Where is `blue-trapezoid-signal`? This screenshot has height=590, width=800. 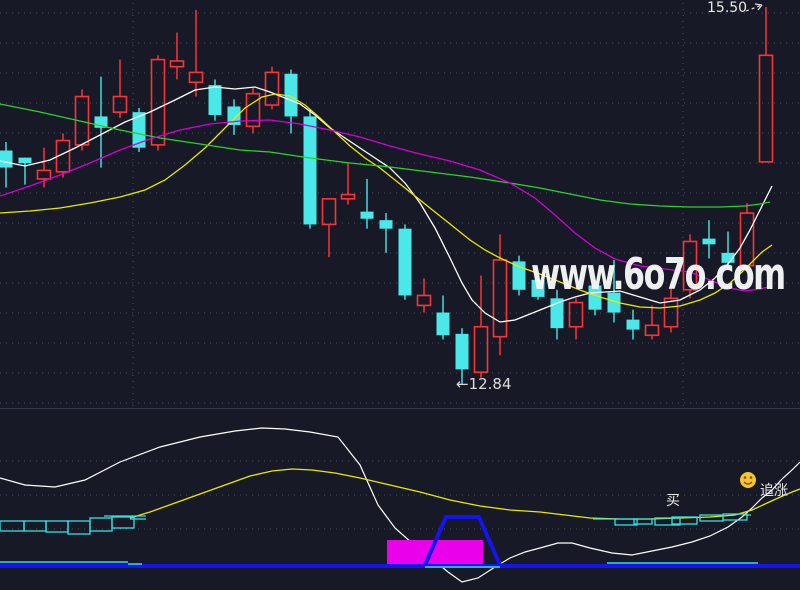 blue-trapezoid-signal is located at coordinates (462, 540).